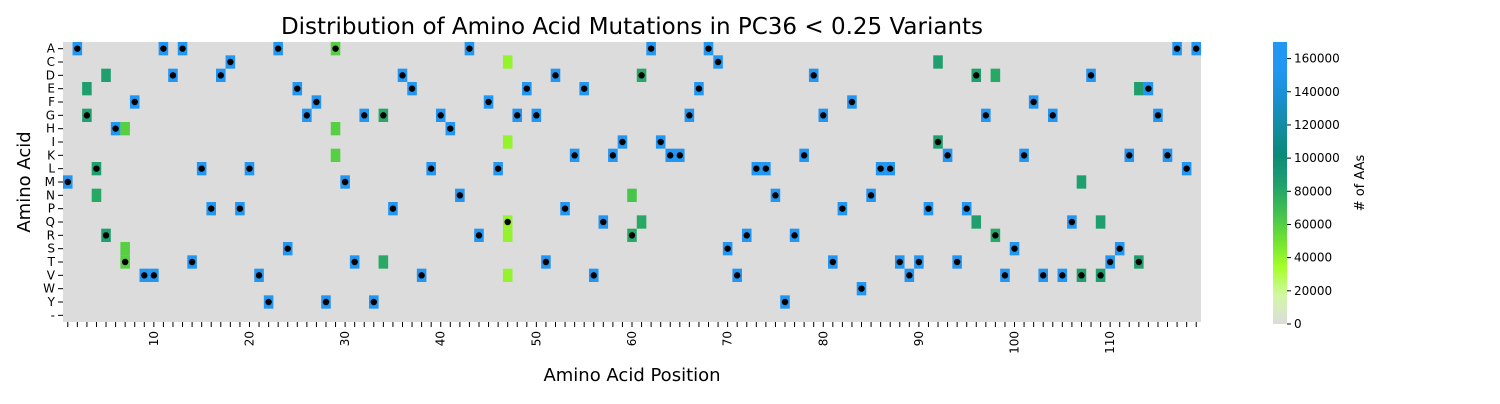 Image resolution: width=1500 pixels, height=404 pixels. What do you see at coordinates (50, 182) in the screenshot?
I see `y-tick-label-M: M` at bounding box center [50, 182].